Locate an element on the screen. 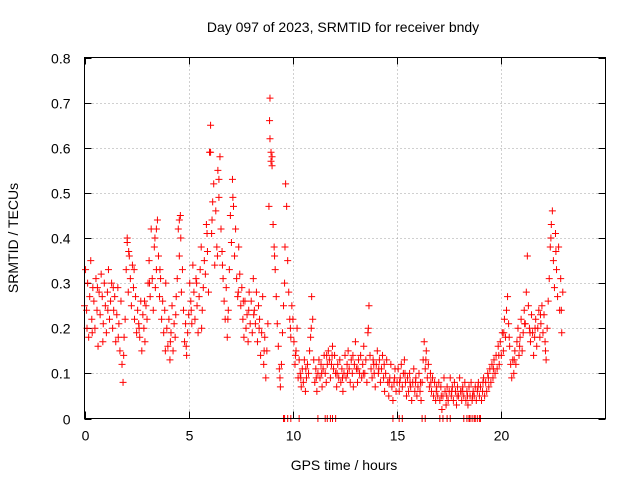 The height and width of the screenshot is (480, 640). y-tick-label: 0.7 is located at coordinates (61, 104).